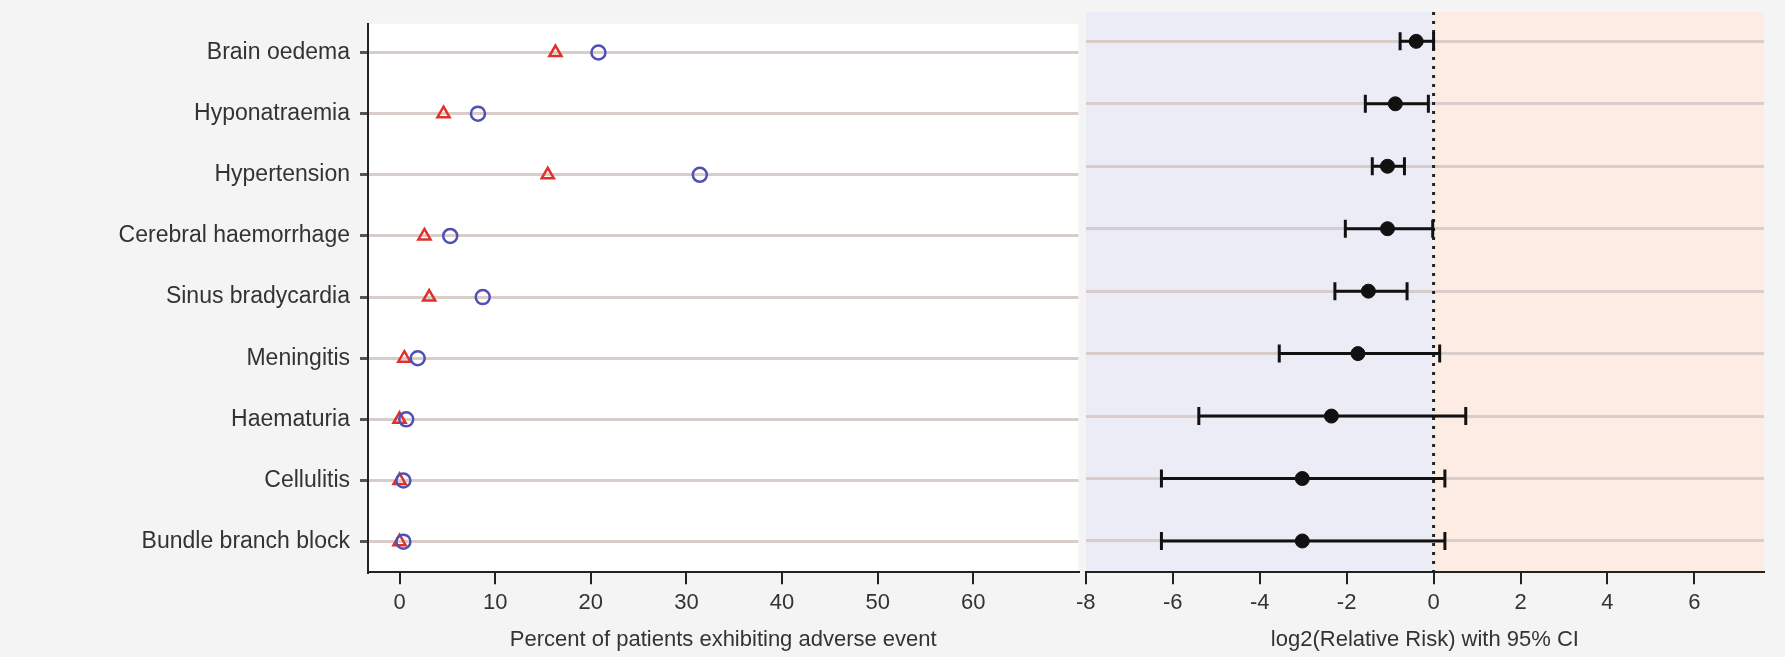 The image size is (1785, 657). Describe the element at coordinates (495, 602) in the screenshot. I see `x-tick-label: 10` at that location.